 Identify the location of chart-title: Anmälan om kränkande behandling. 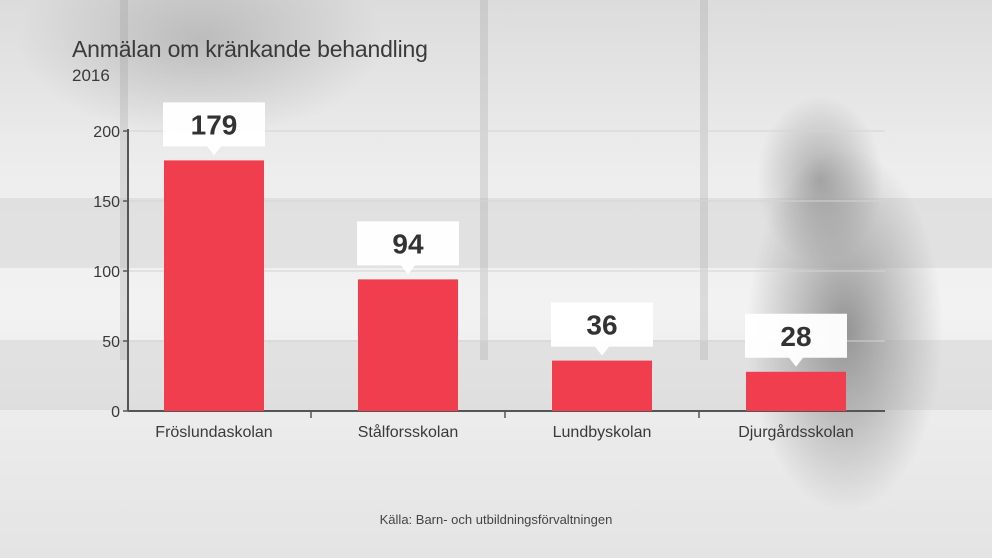
(250, 49).